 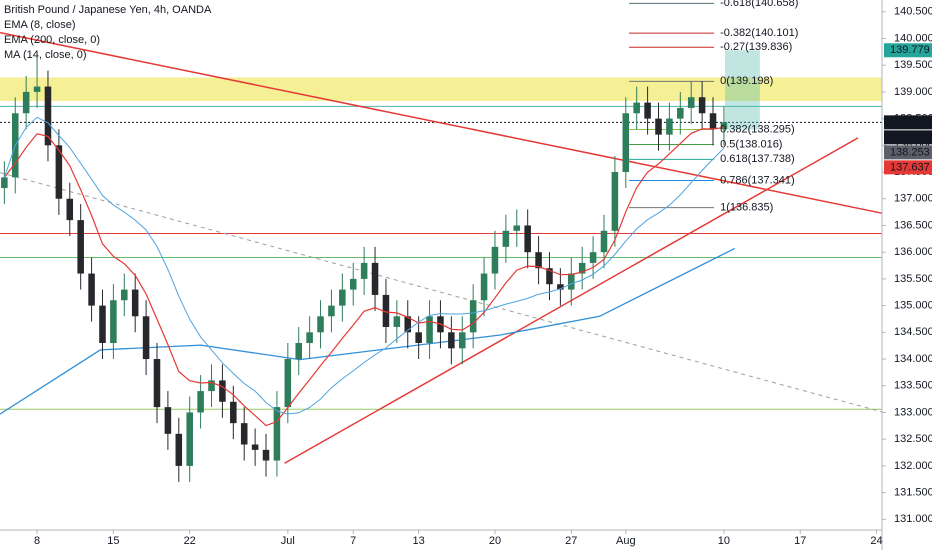 What do you see at coordinates (353, 541) in the screenshot?
I see `x-tick-label: 7` at bounding box center [353, 541].